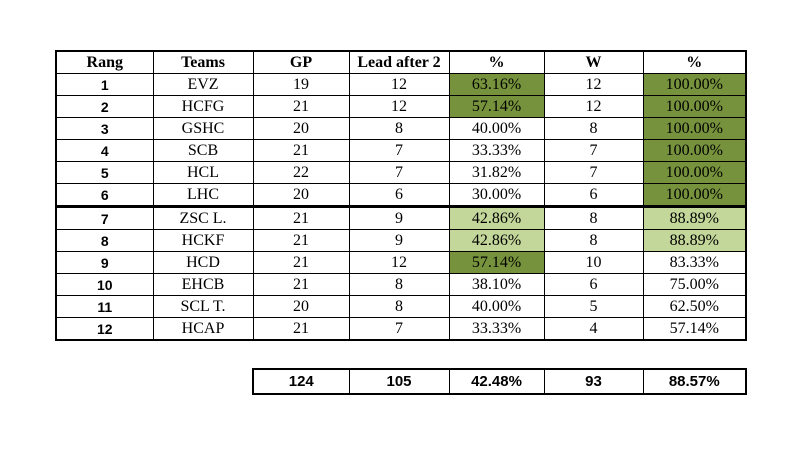 Image resolution: width=800 pixels, height=459 pixels. What do you see at coordinates (496, 84) in the screenshot?
I see `cell-lead-pct: 63.16%` at bounding box center [496, 84].